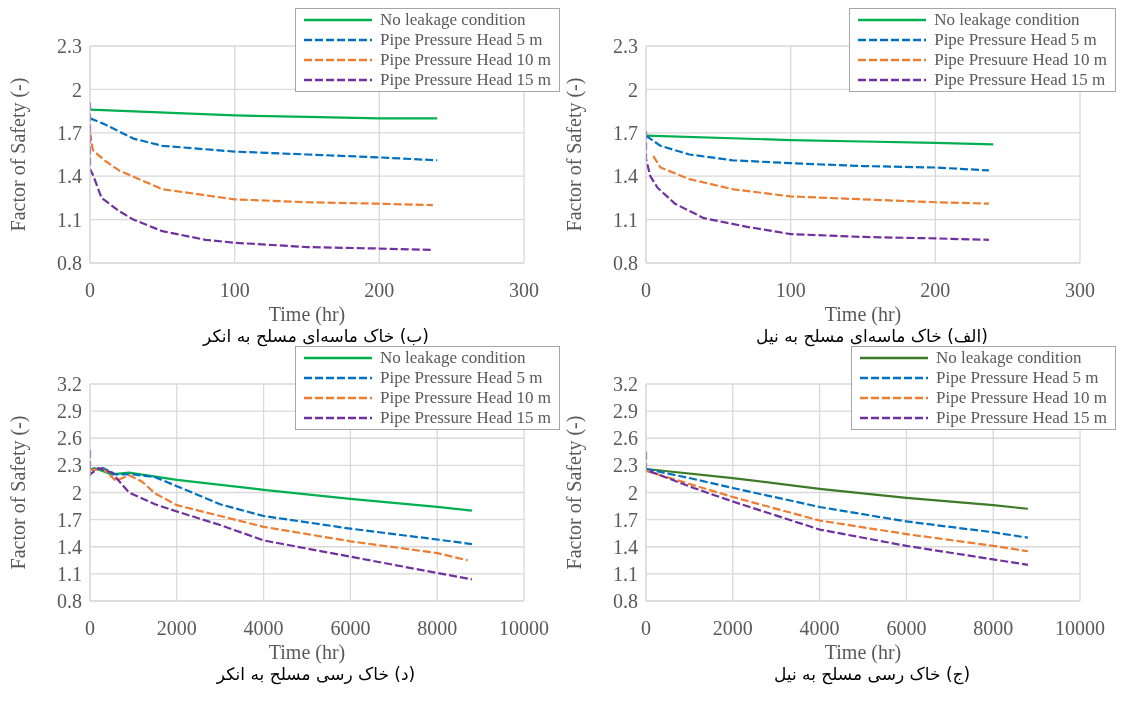  Describe the element at coordinates (872, 336) in the screenshot. I see `text: (الف) خاک ماسه‌ای مسلح به نیل` at that location.